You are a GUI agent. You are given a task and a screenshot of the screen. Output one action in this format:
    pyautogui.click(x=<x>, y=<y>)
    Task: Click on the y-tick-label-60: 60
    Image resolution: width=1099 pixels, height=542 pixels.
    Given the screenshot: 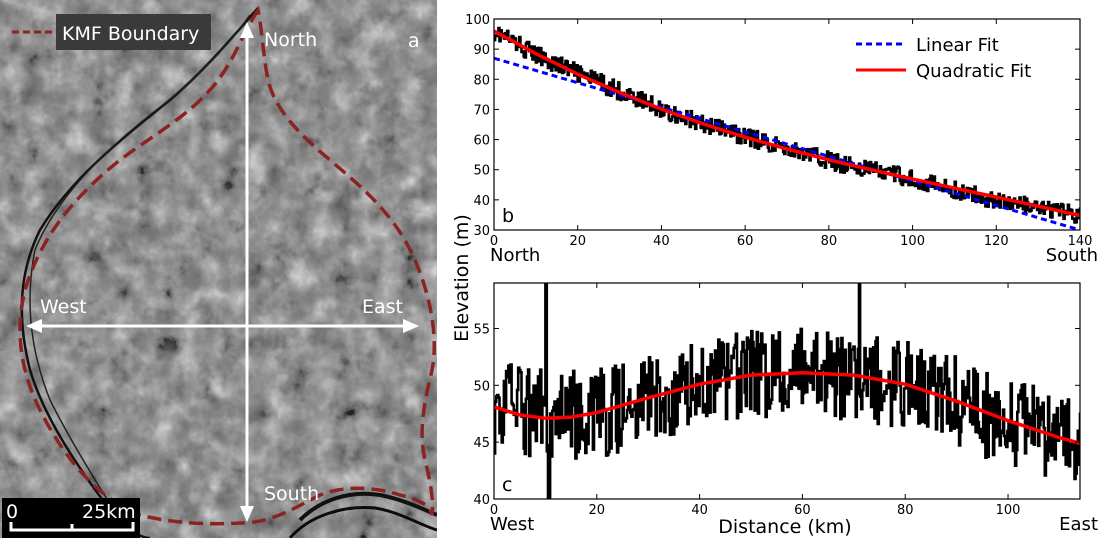 What is the action you would take?
    pyautogui.click(x=481, y=141)
    